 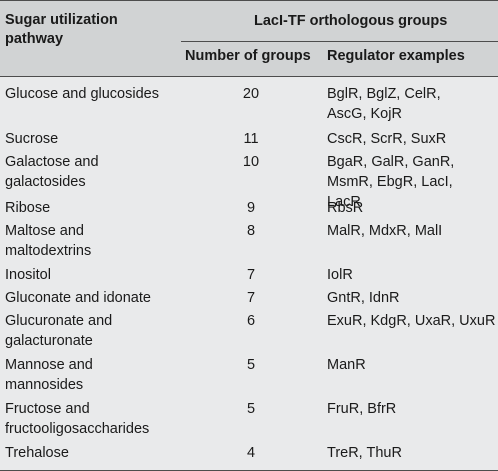 I want to click on regulator-column-header: Regulator examples, so click(x=396, y=56).